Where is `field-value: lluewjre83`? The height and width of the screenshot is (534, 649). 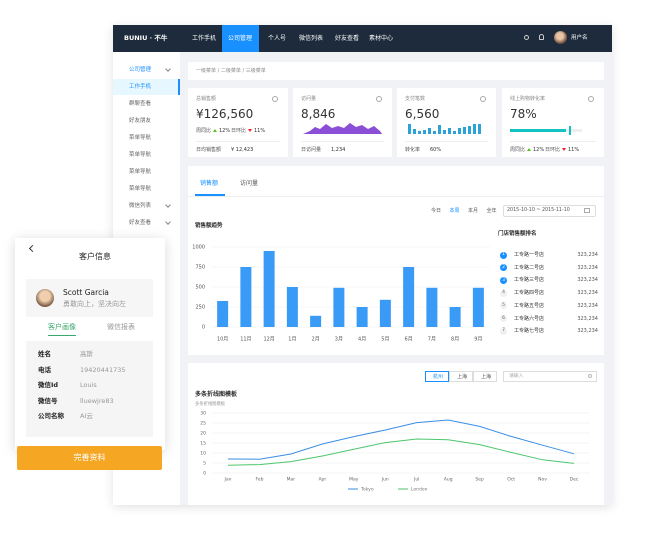
field-value: lluewjre83 is located at coordinates (97, 400).